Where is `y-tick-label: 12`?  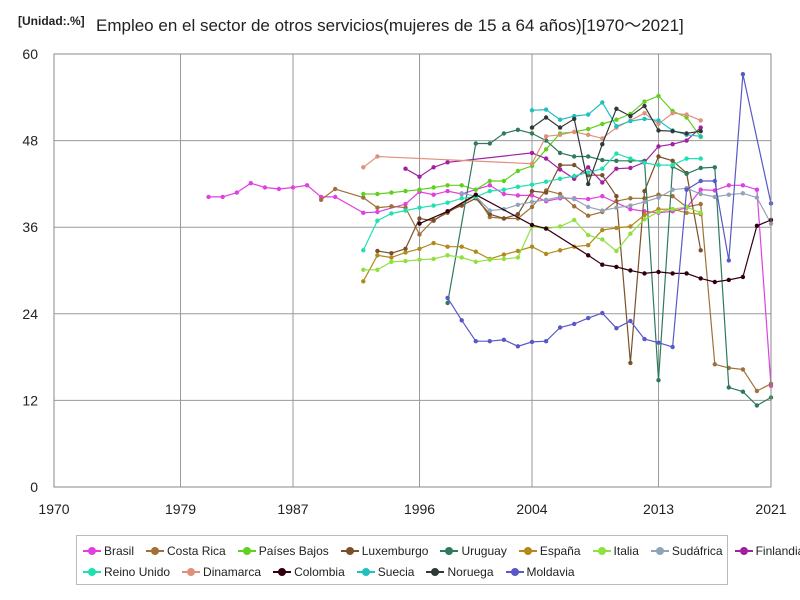
y-tick-label: 12 is located at coordinates (30, 400).